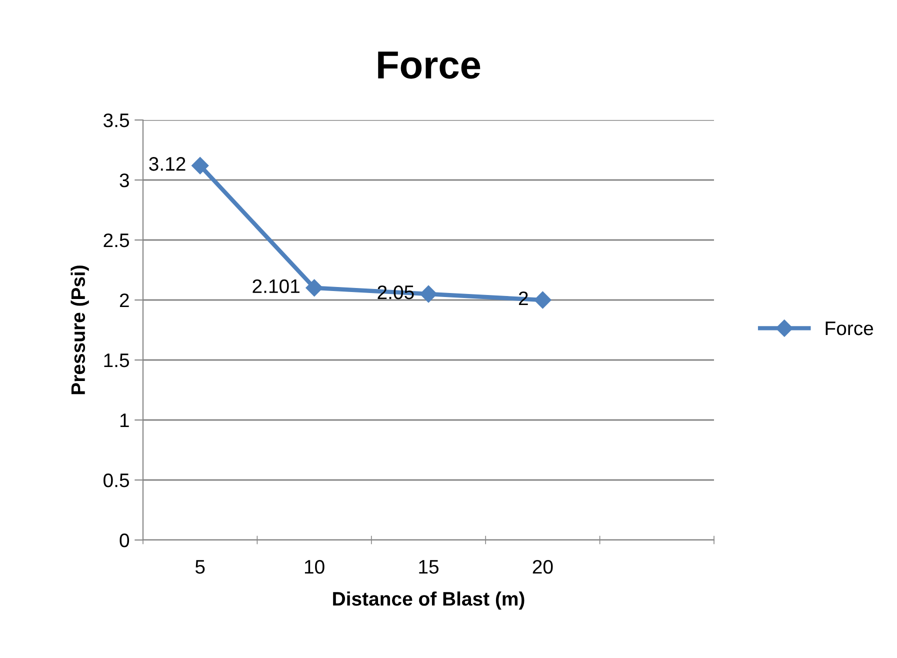 Image resolution: width=897 pixels, height=658 pixels. I want to click on chart-title: Force, so click(429, 65).